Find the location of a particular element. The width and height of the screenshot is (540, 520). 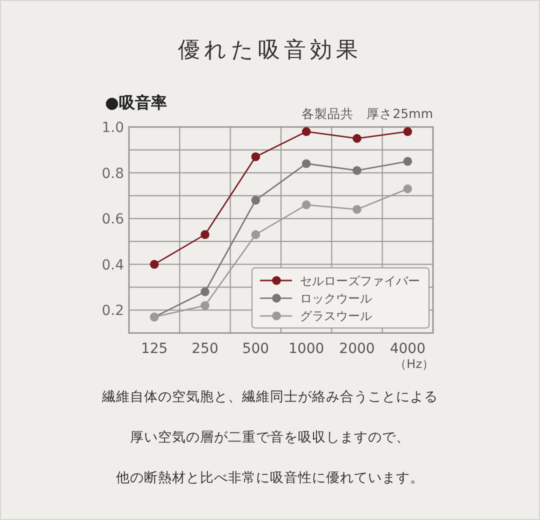

annotation: 繊維自体の空気胞と、繊維同士が絡み合うことによる is located at coordinates (270, 397).